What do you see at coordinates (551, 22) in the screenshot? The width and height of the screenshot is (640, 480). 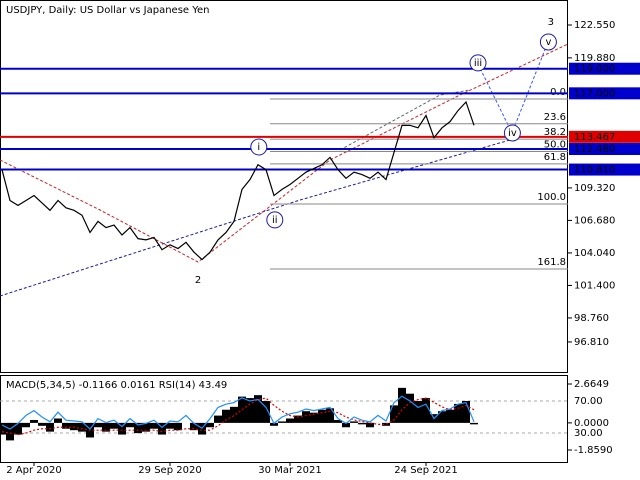 I see `wave-label: 3` at bounding box center [551, 22].